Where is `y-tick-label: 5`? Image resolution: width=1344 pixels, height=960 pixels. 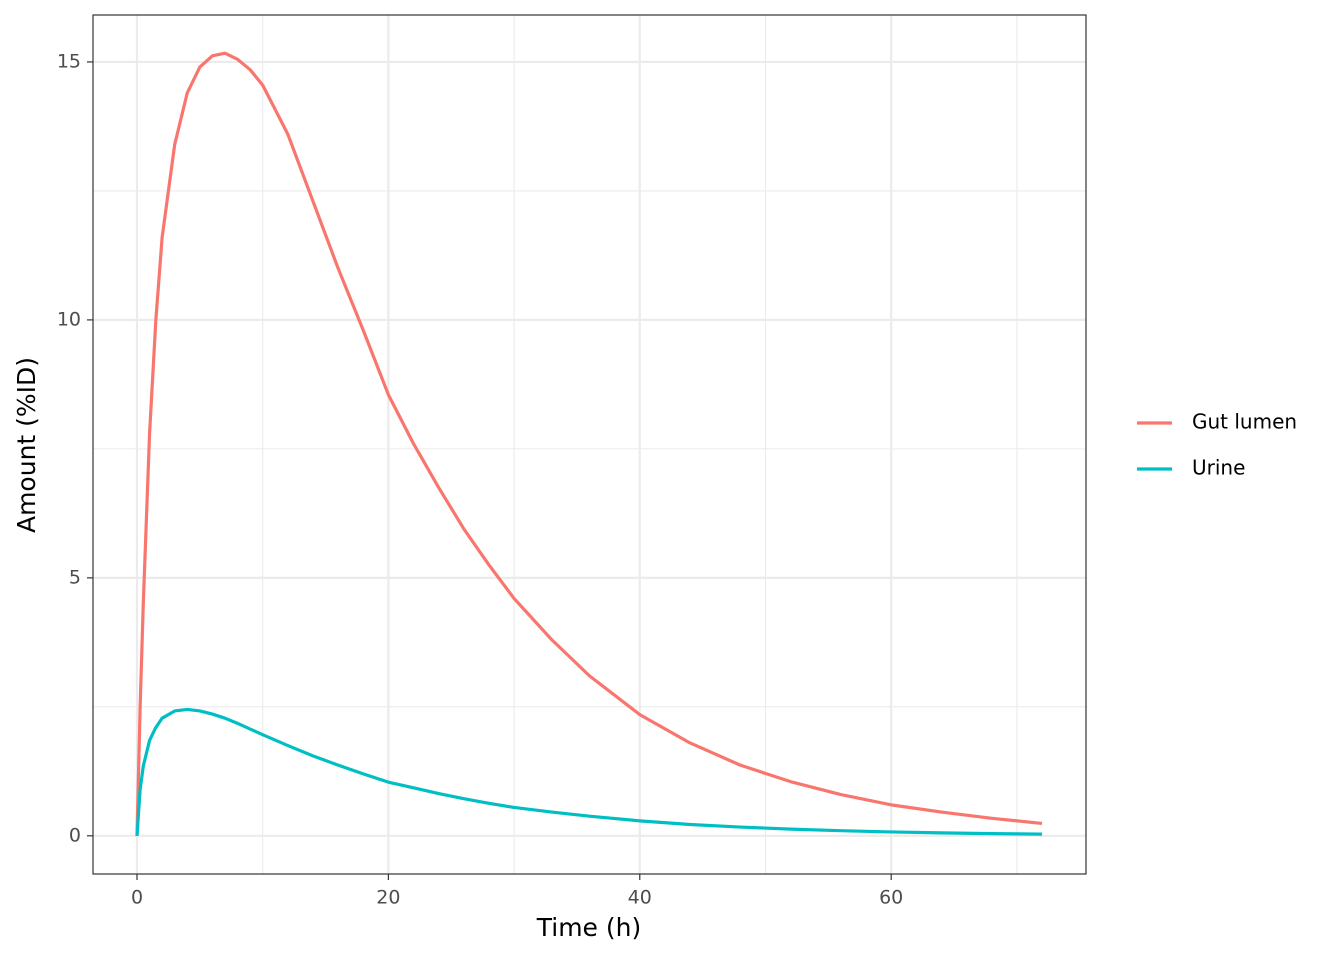 y-tick-label: 5 is located at coordinates (75, 577).